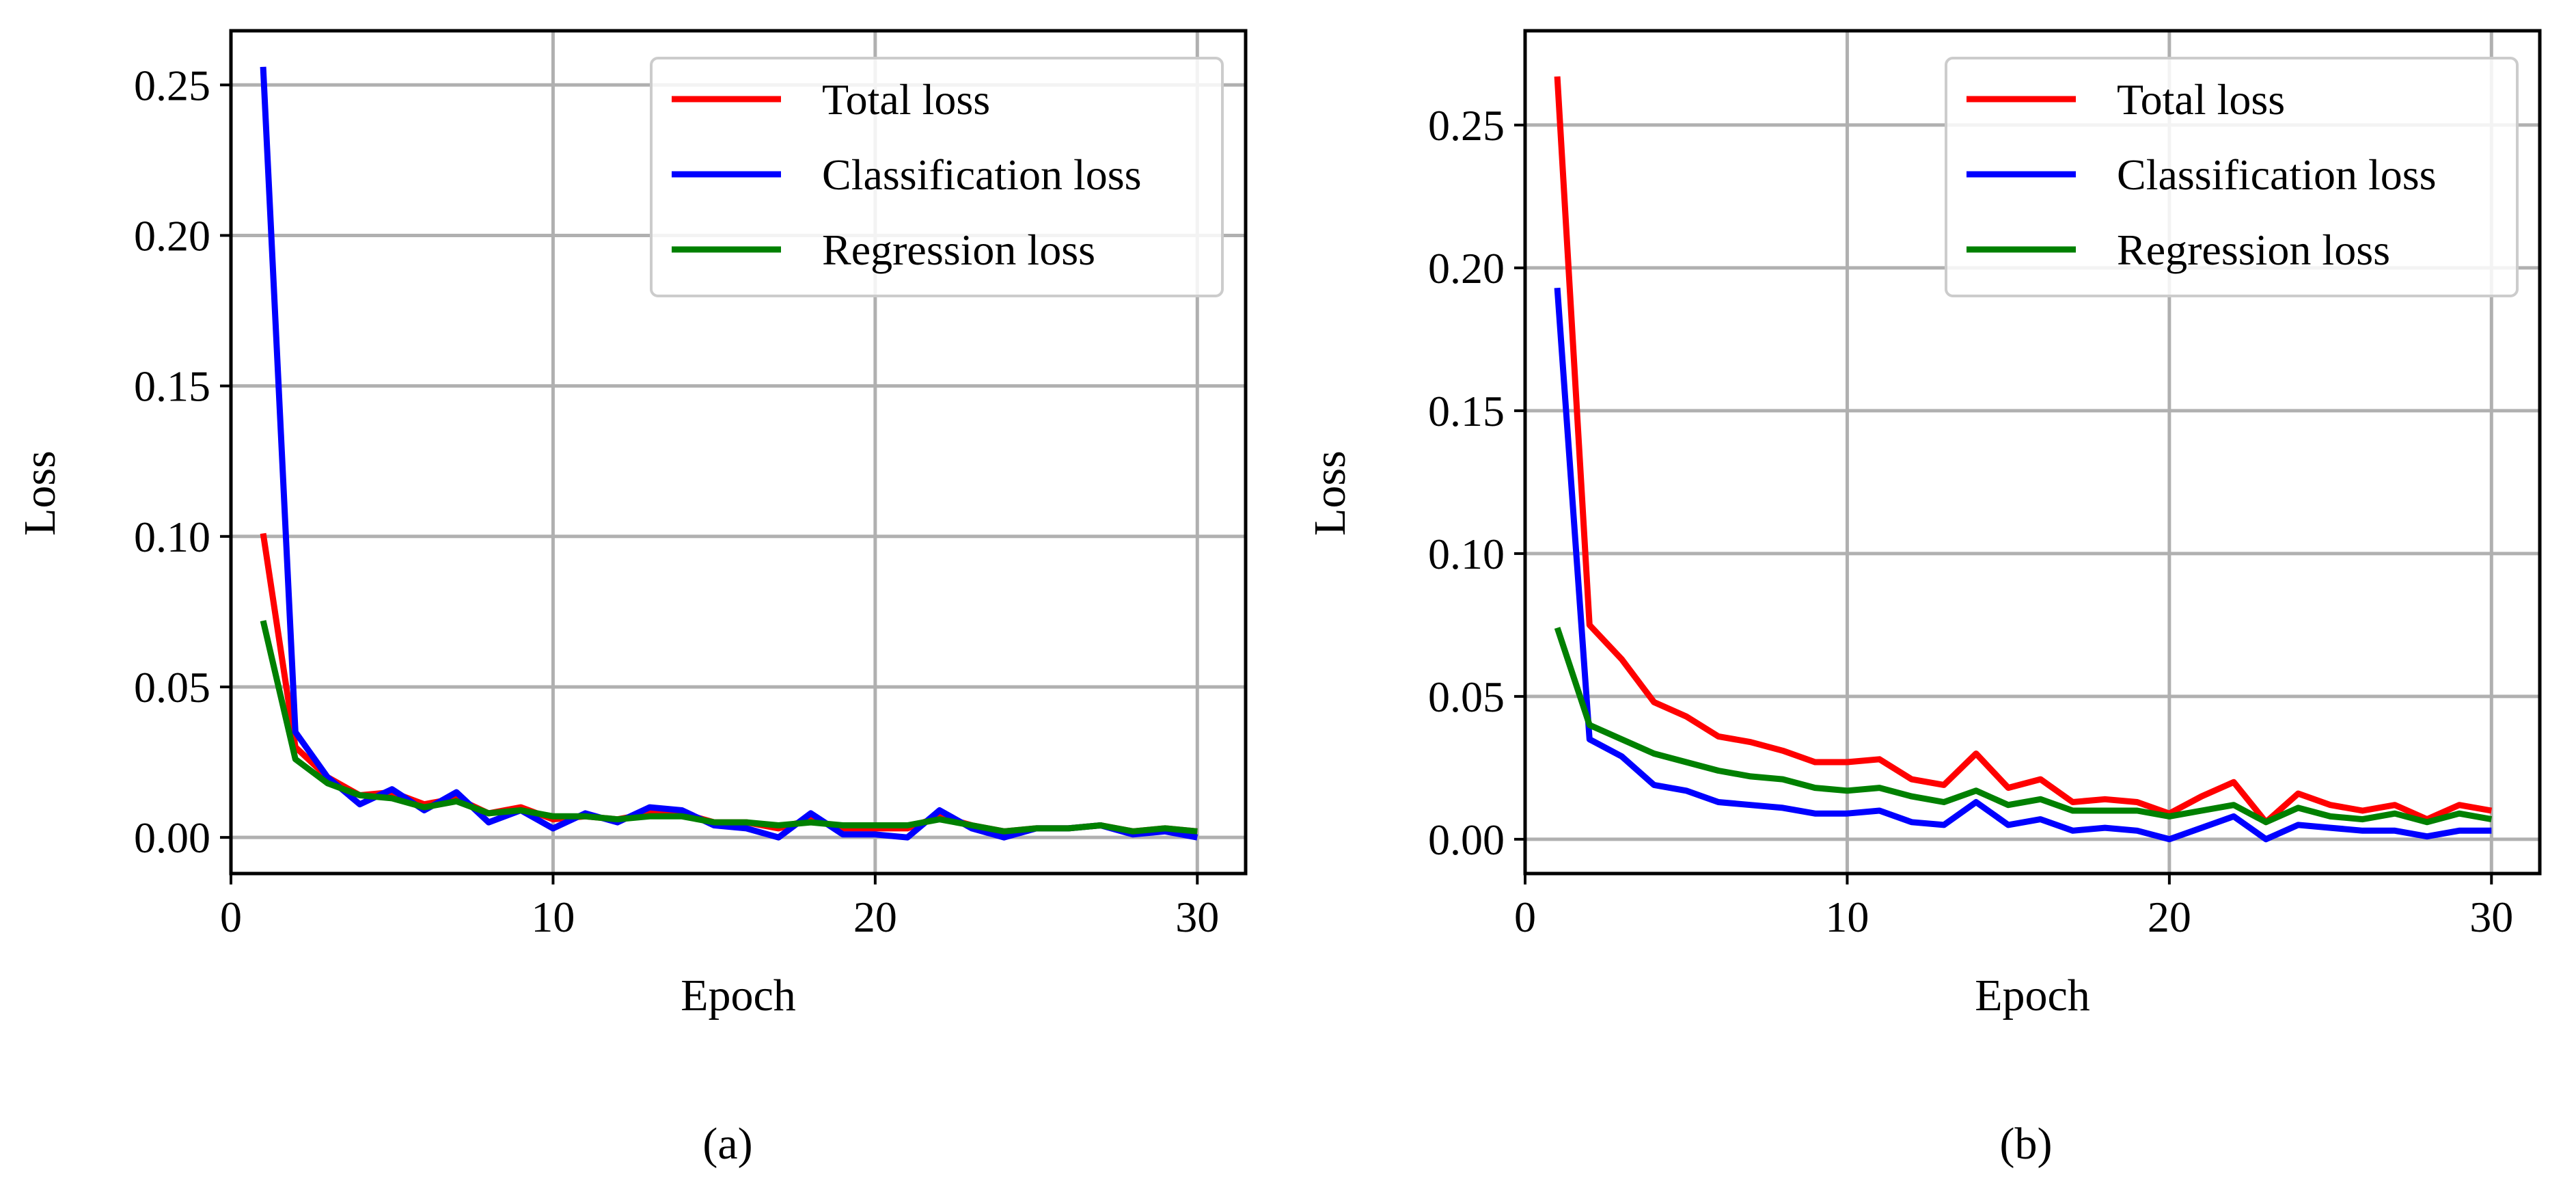 This screenshot has height=1190, width=2576. Describe the element at coordinates (727, 1144) in the screenshot. I see `subfigure-caption: (a)` at that location.